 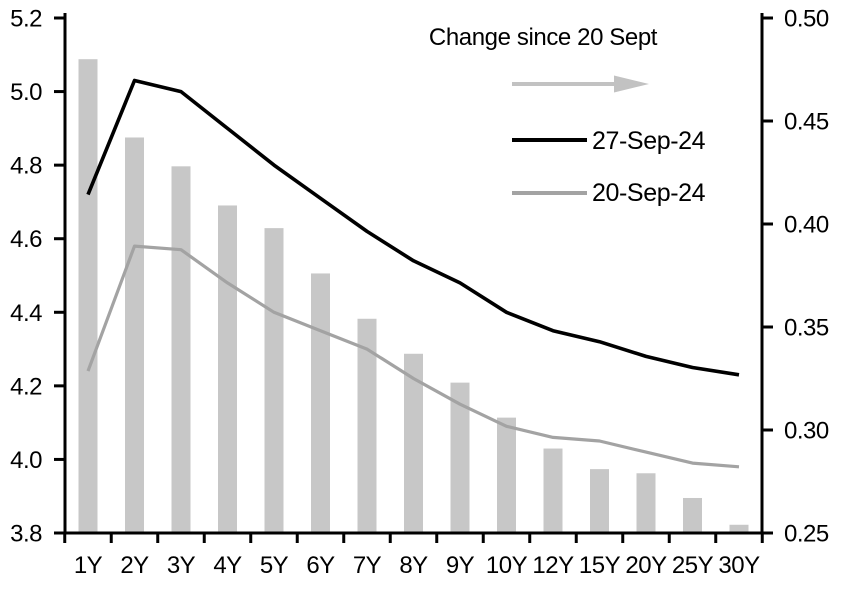 What do you see at coordinates (26, 460) in the screenshot?
I see `left-axis-tick-label: 4.0` at bounding box center [26, 460].